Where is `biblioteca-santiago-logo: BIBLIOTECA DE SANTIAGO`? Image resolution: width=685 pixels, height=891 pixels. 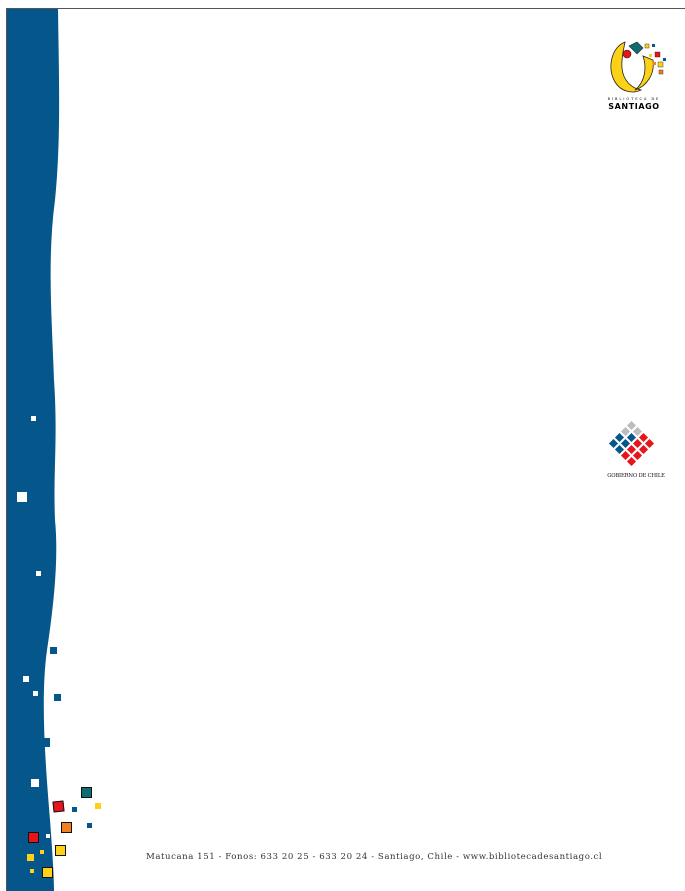 biblioteca-santiago-logo: BIBLIOTECA DE SANTIAGO is located at coordinates (637, 77).